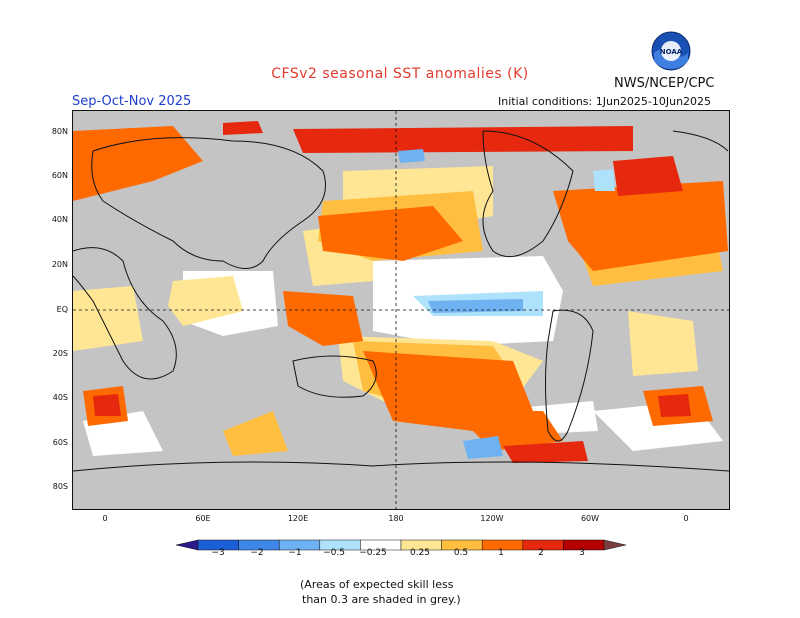 The width and height of the screenshot is (800, 618). What do you see at coordinates (541, 553) in the screenshot?
I see `colorbar-label: 2` at bounding box center [541, 553].